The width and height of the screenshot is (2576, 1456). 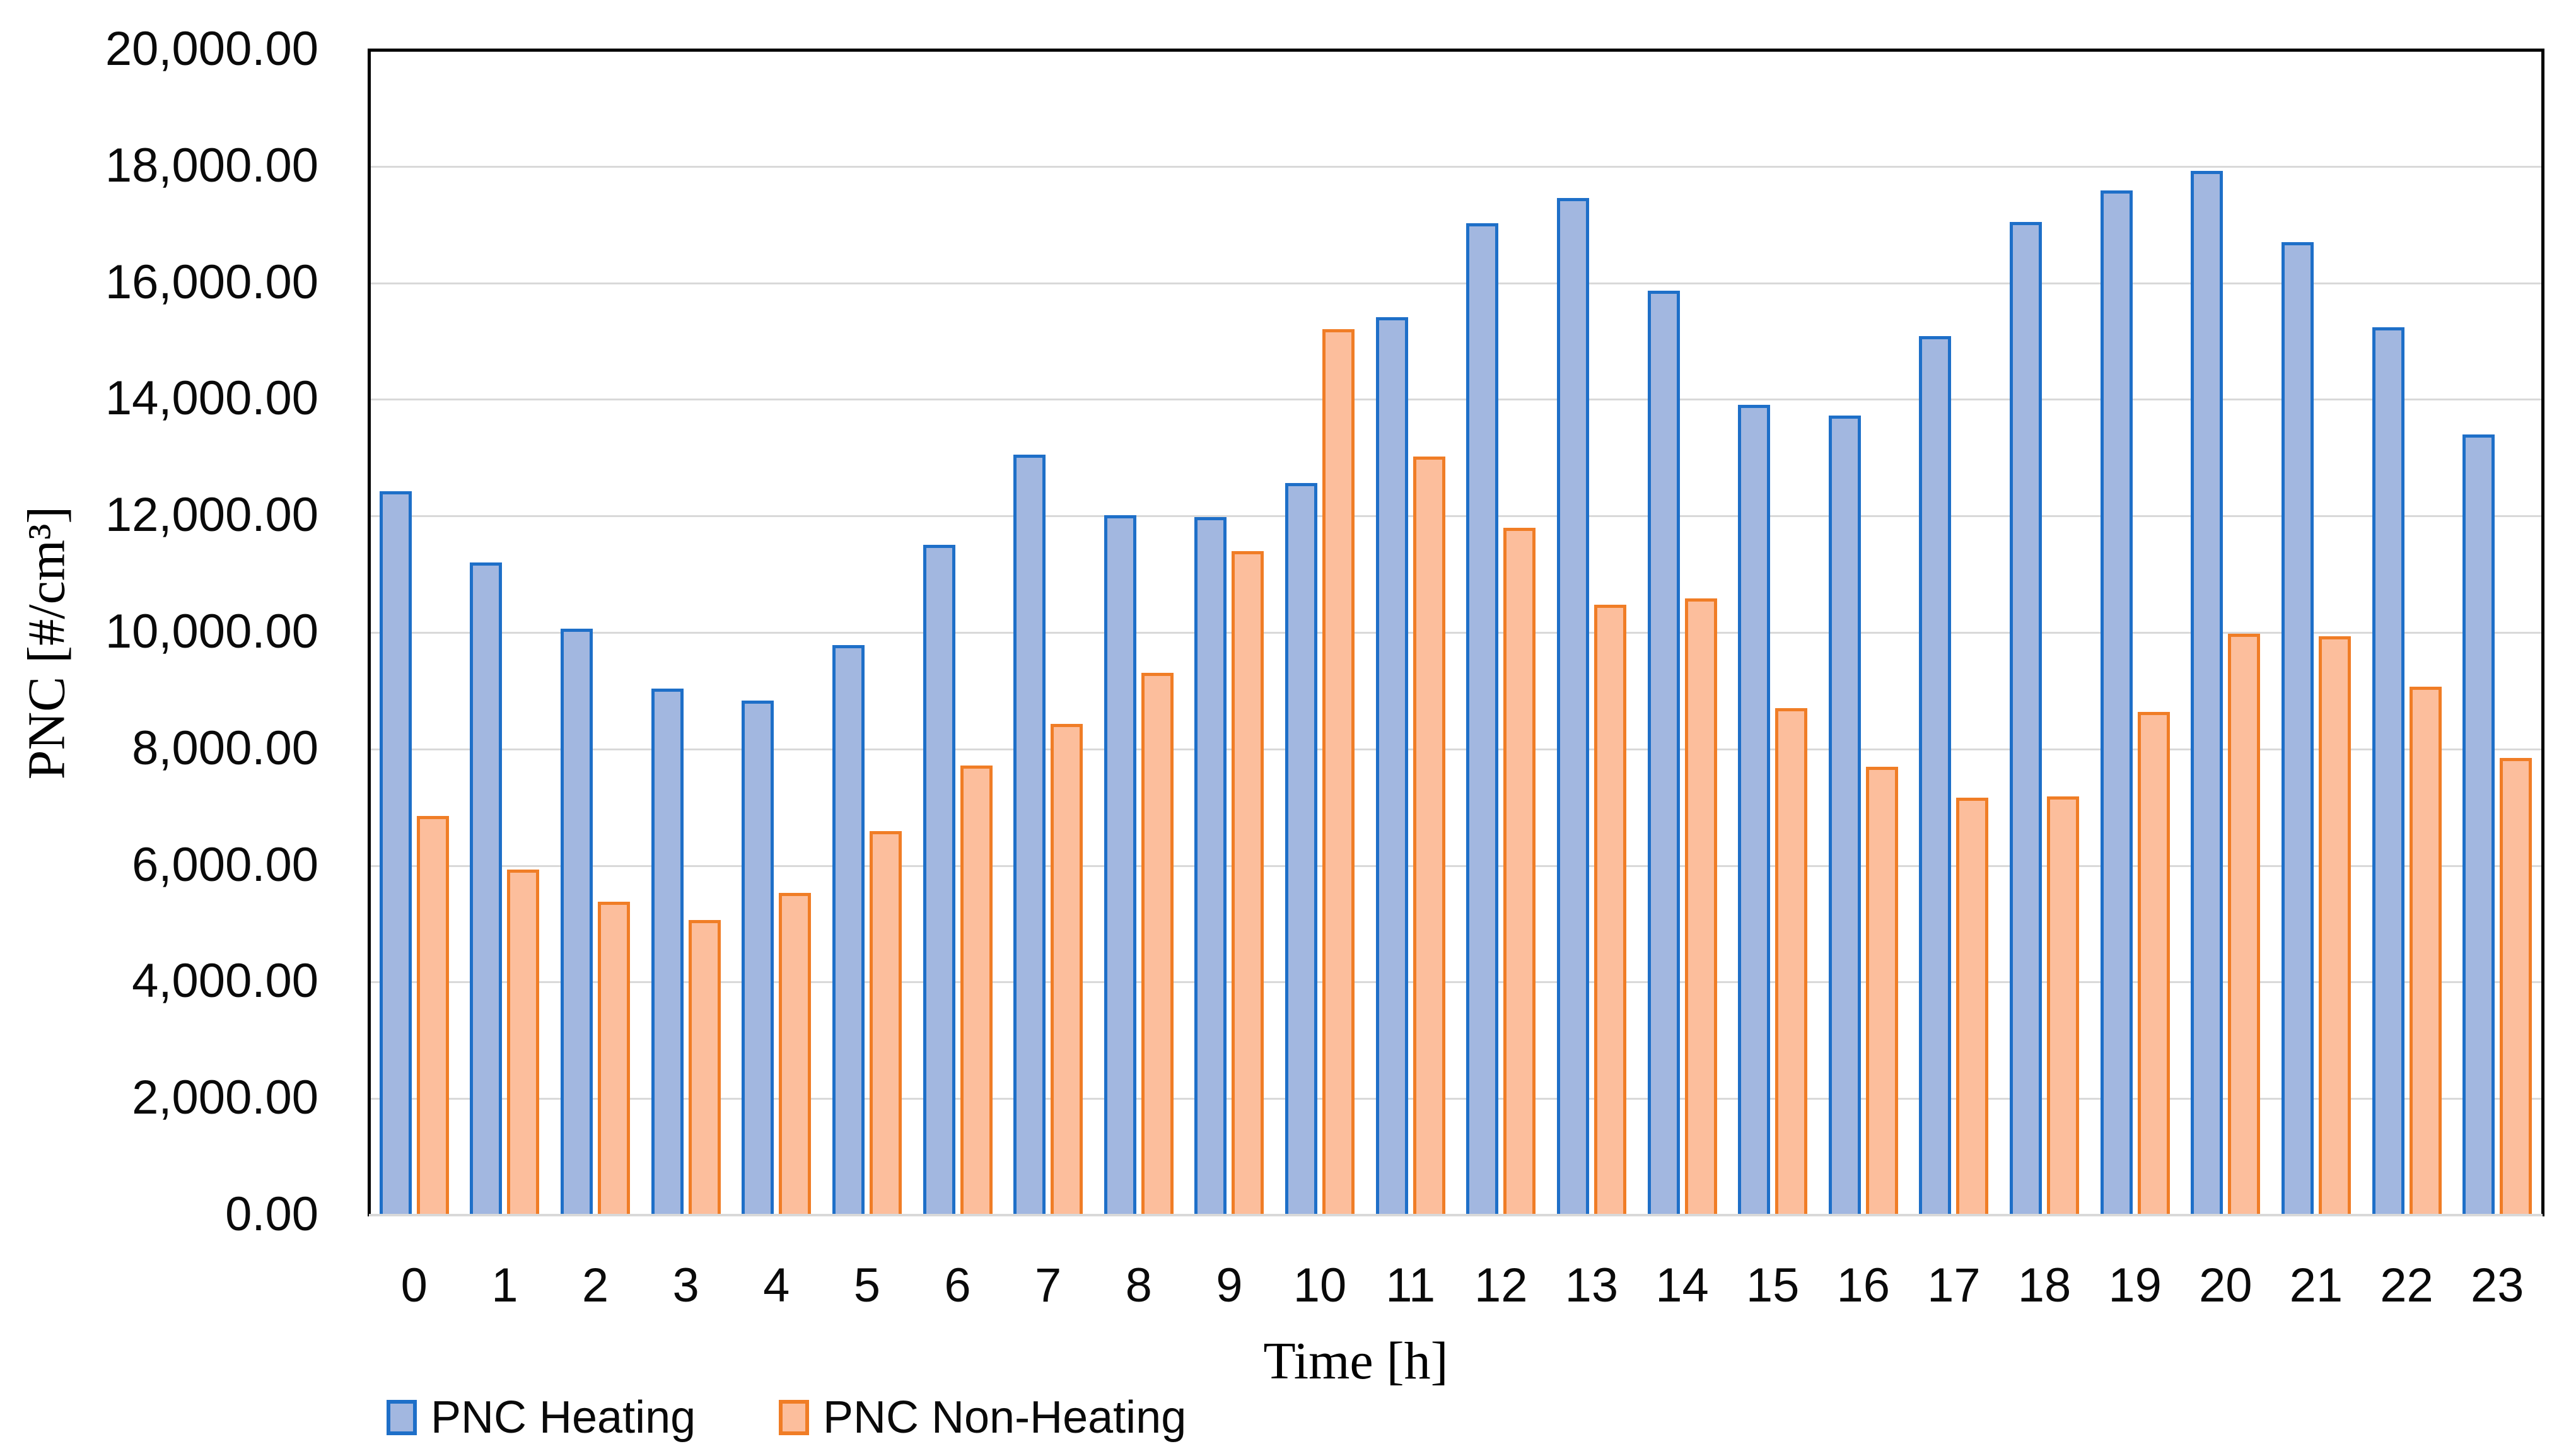 I want to click on bar-pnc-non-heating-h9, so click(x=1248, y=882).